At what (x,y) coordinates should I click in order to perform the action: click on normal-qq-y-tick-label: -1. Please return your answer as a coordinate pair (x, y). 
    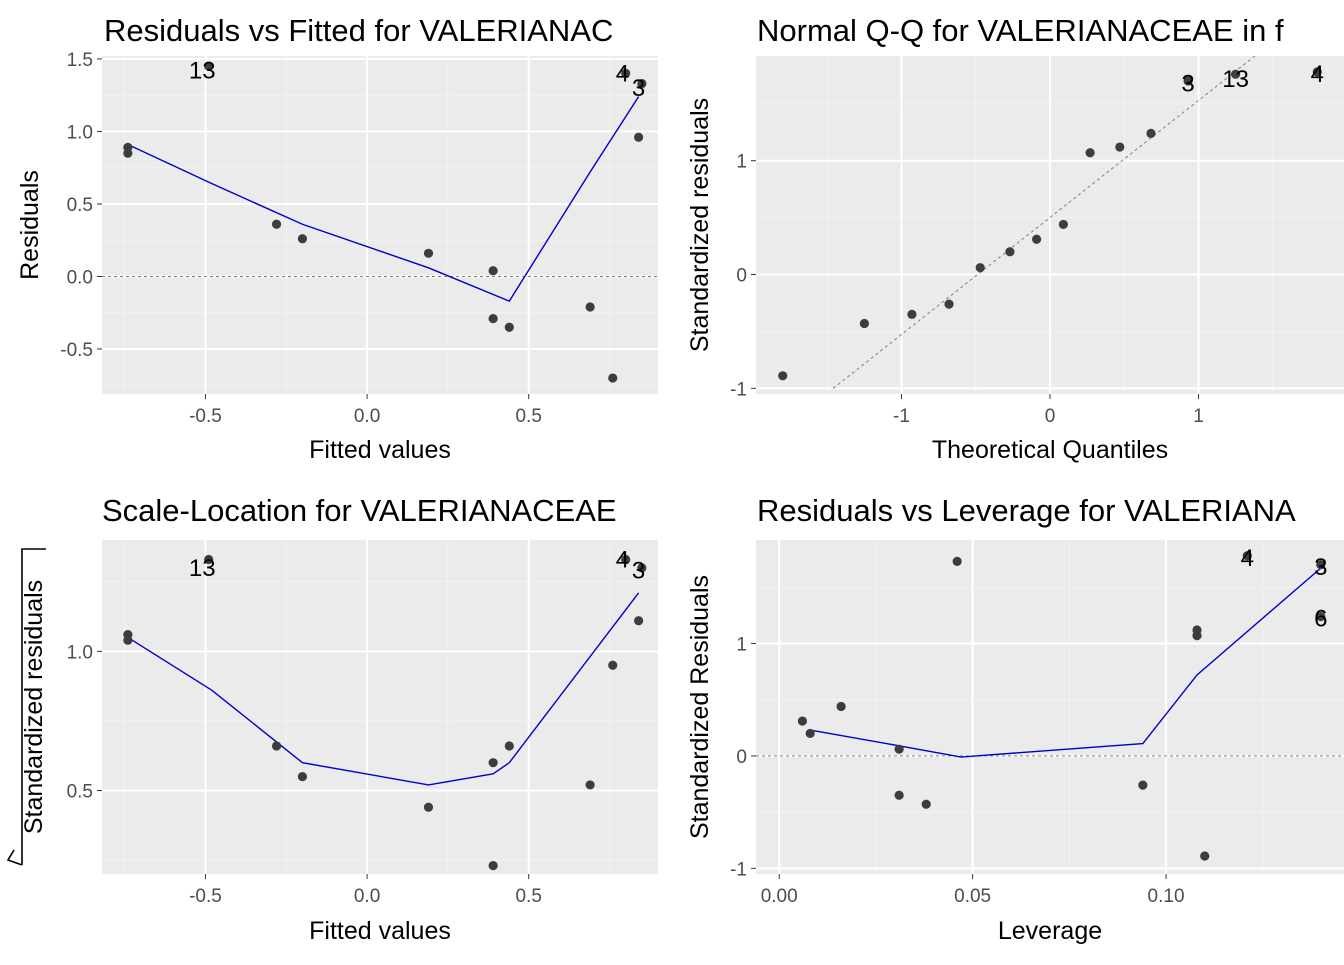
    Looking at the image, I should click on (738, 389).